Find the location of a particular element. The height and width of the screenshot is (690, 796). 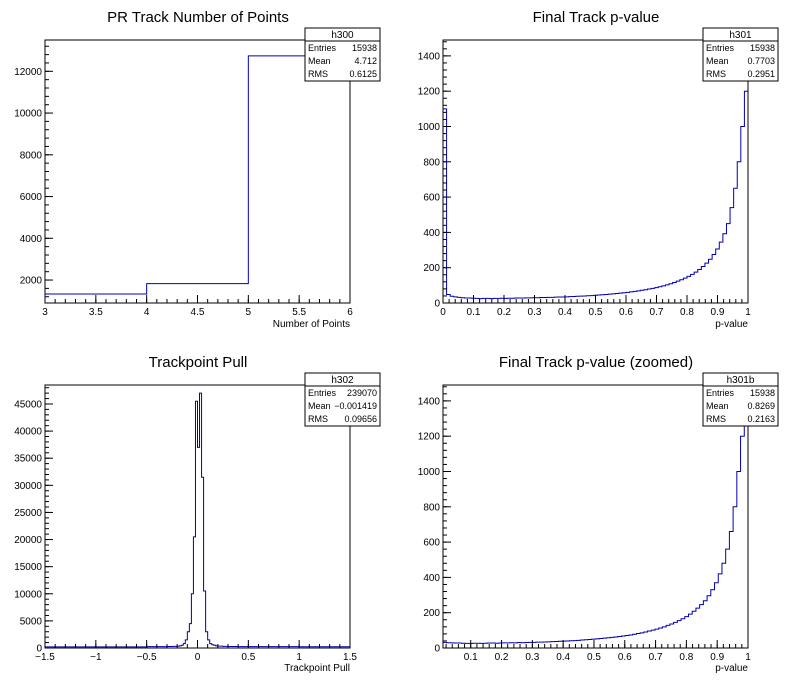

y-tick-label: 600 is located at coordinates (431, 198).